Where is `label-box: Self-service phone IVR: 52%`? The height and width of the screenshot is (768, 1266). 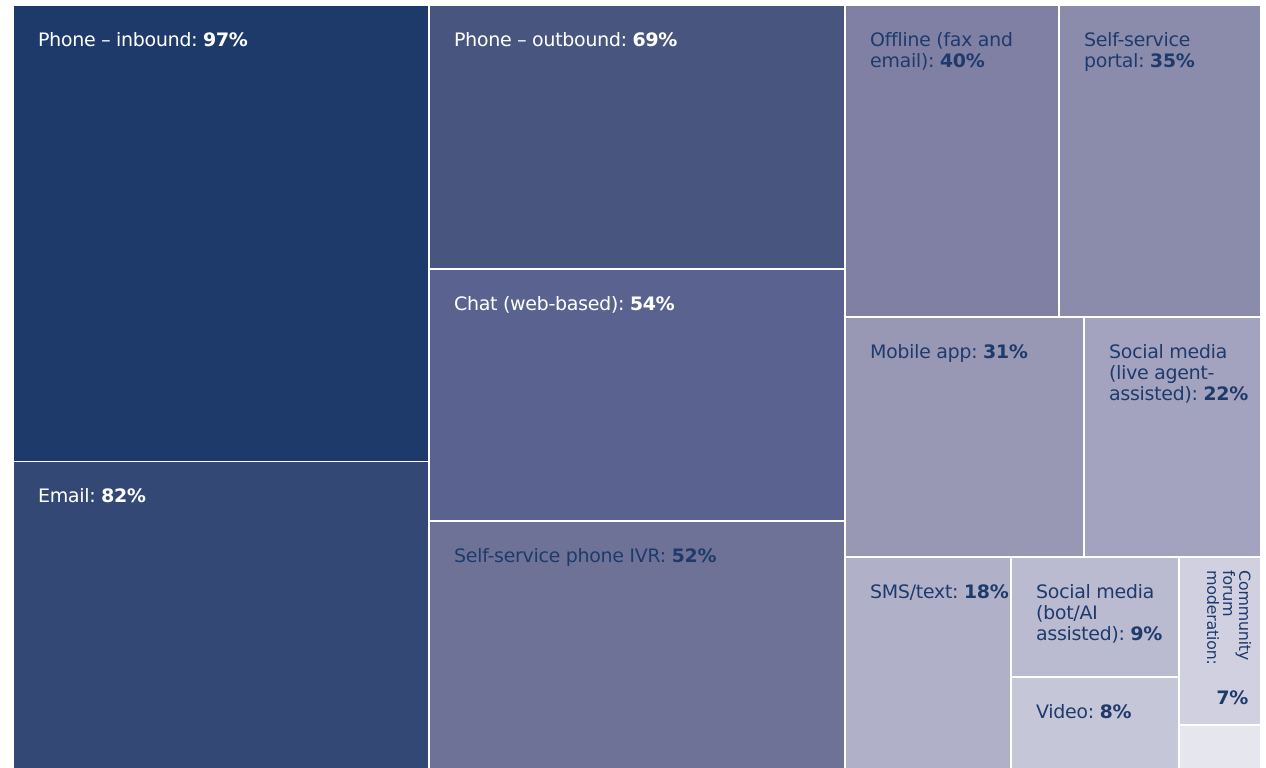 label-box: Self-service phone IVR: 52% is located at coordinates (644, 556).